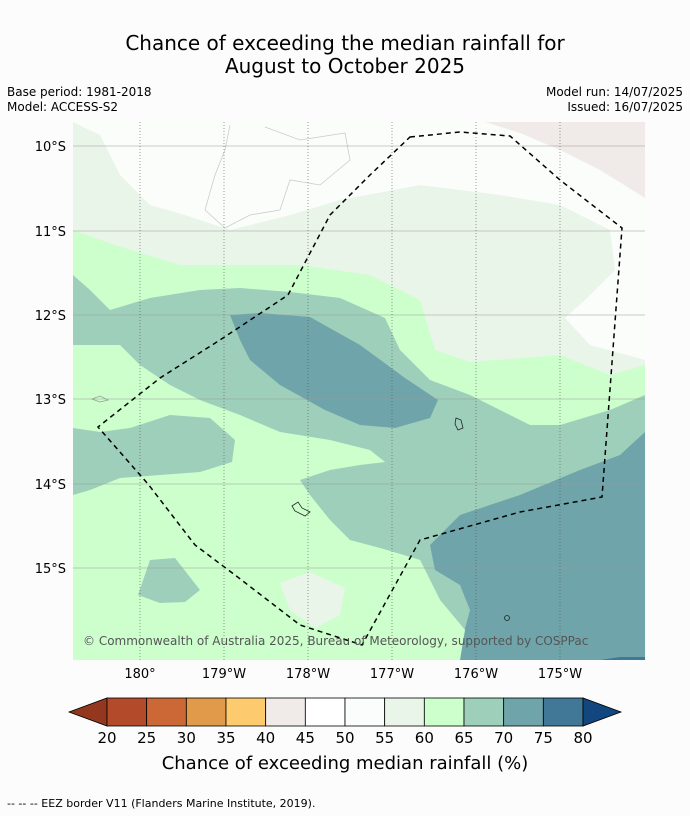  I want to click on lon-label: 180°, so click(139, 674).